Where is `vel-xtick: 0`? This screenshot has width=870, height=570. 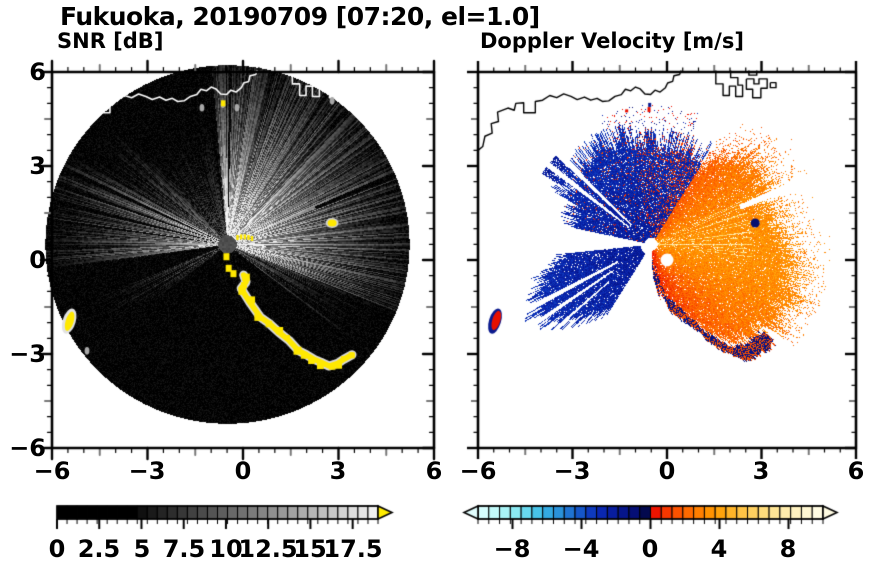 vel-xtick: 0 is located at coordinates (667, 471).